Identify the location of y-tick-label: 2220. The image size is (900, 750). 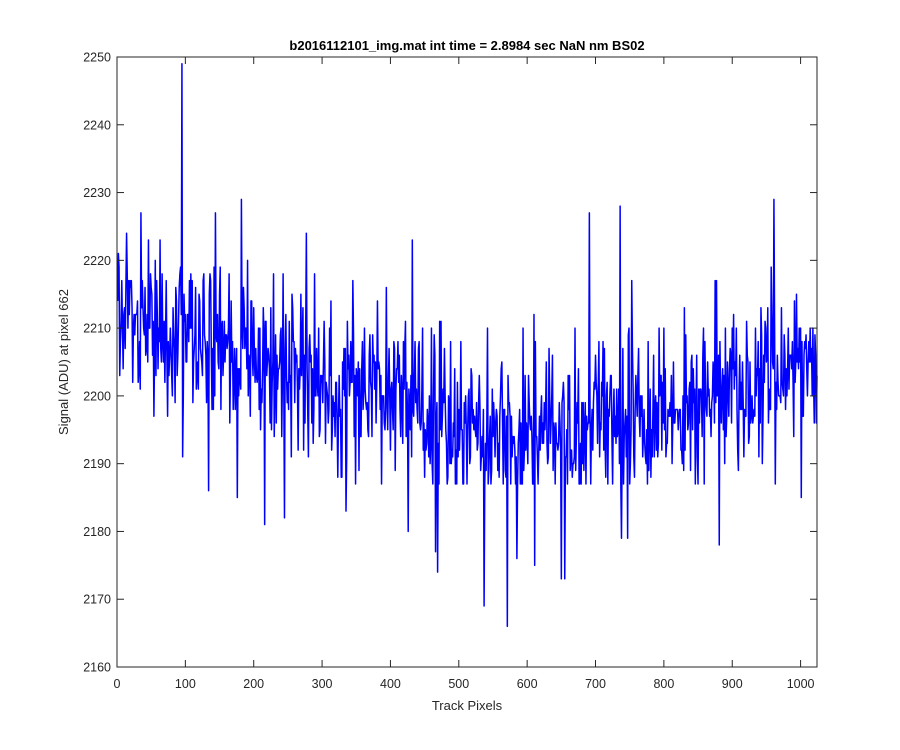
(97, 261).